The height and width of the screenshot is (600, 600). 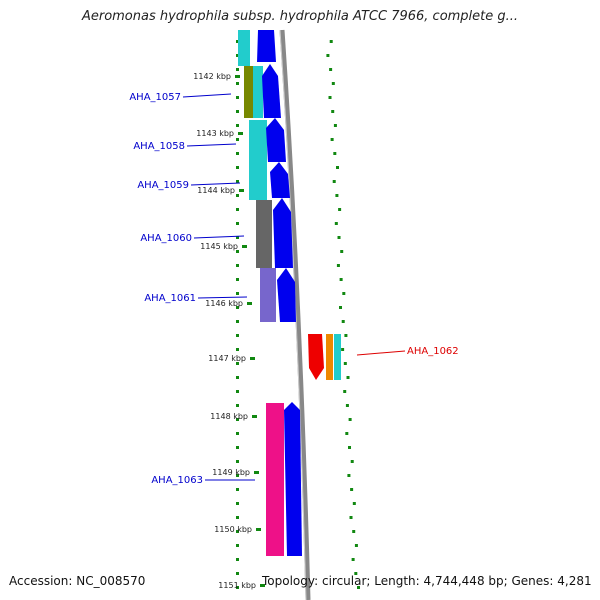 I want to click on gene-label-aha_1057: AHA_1057, so click(x=155, y=97).